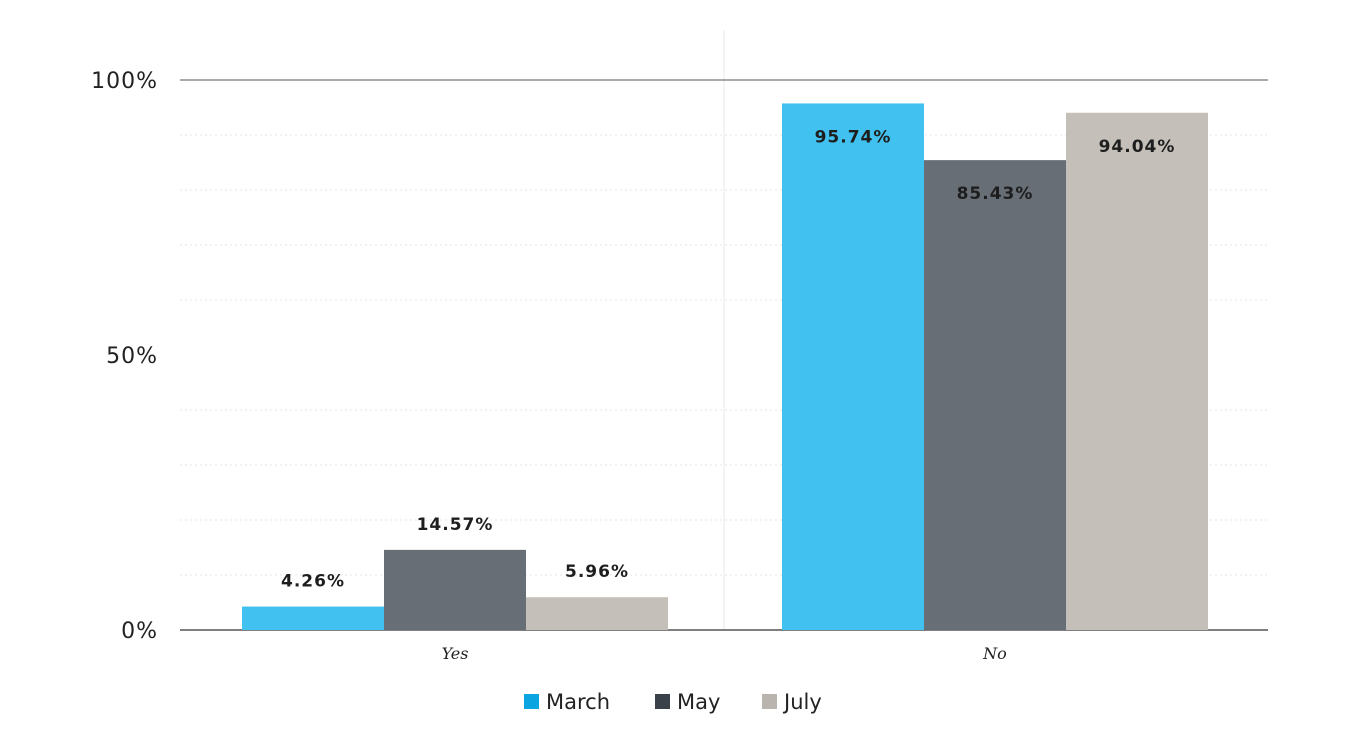  What do you see at coordinates (698, 702) in the screenshot?
I see `legend-label: May` at bounding box center [698, 702].